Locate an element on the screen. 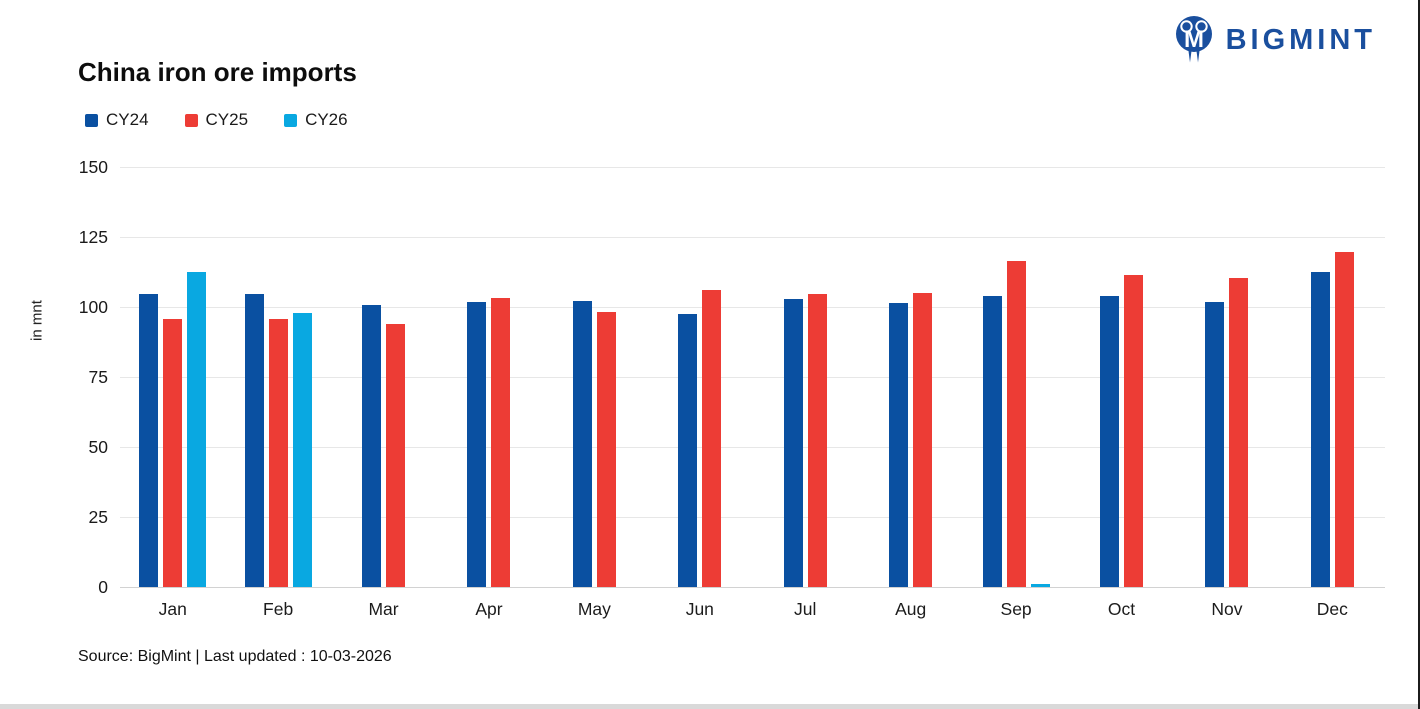  bar-cy24-jun is located at coordinates (688, 450).